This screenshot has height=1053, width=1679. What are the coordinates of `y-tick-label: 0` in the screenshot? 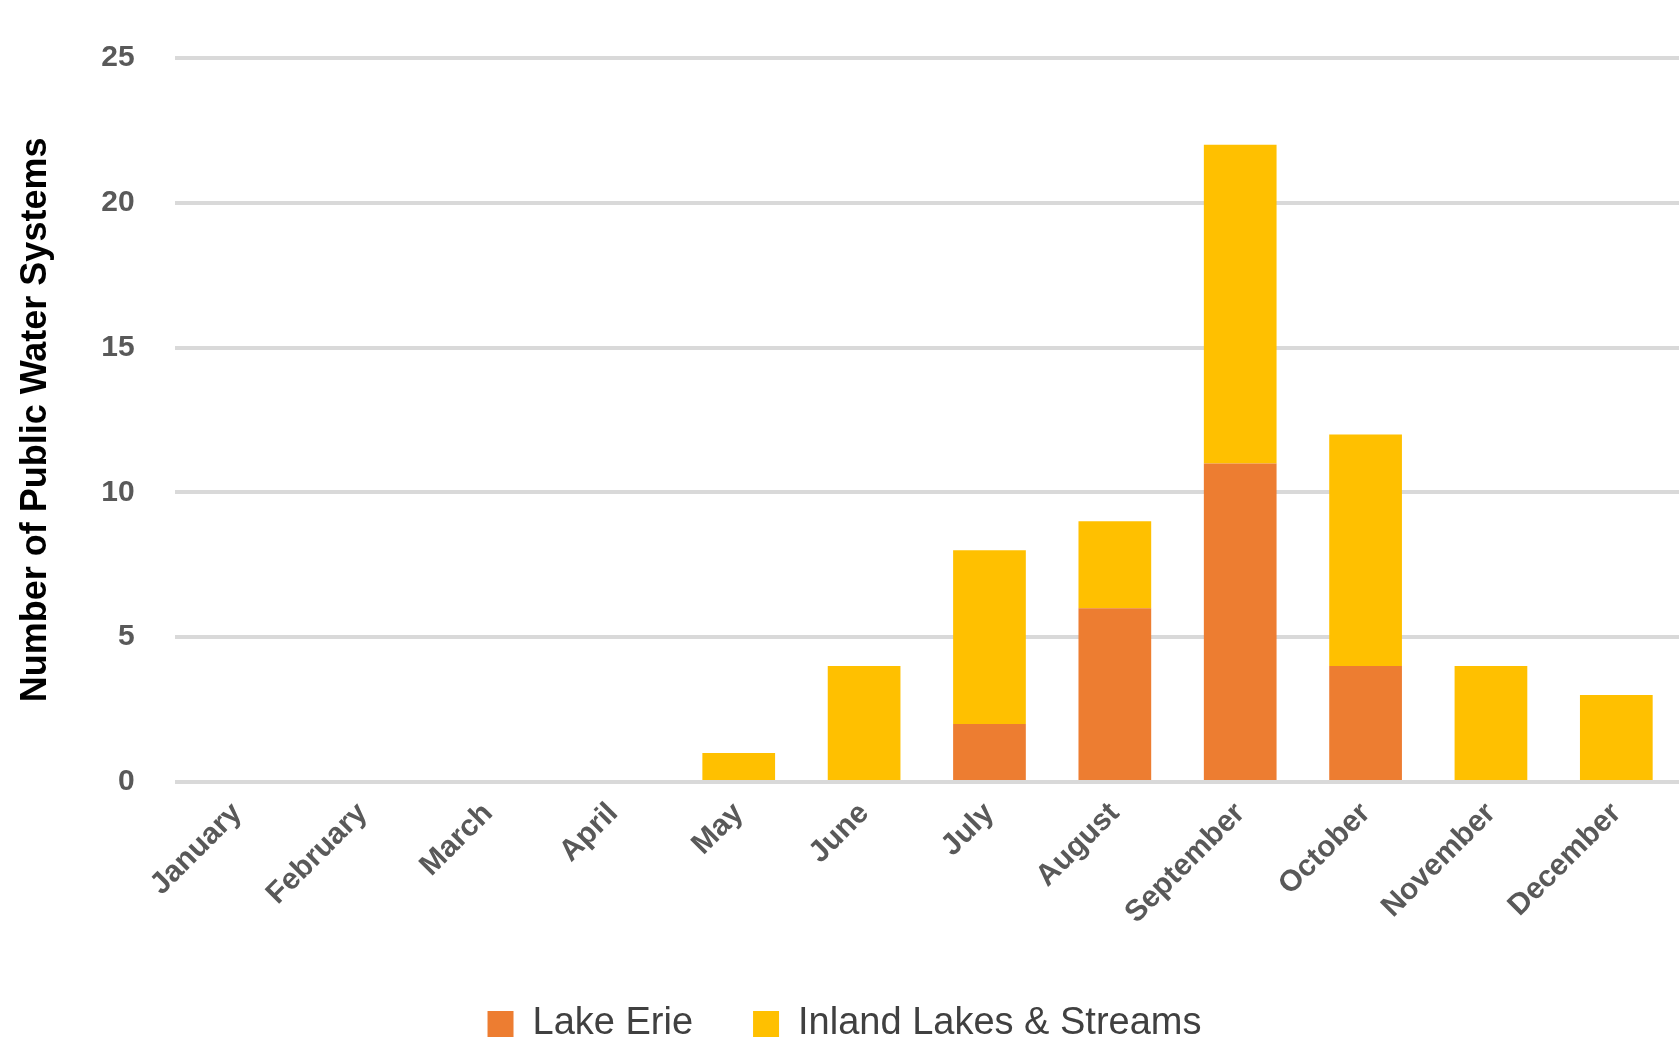 It's located at (126, 780).